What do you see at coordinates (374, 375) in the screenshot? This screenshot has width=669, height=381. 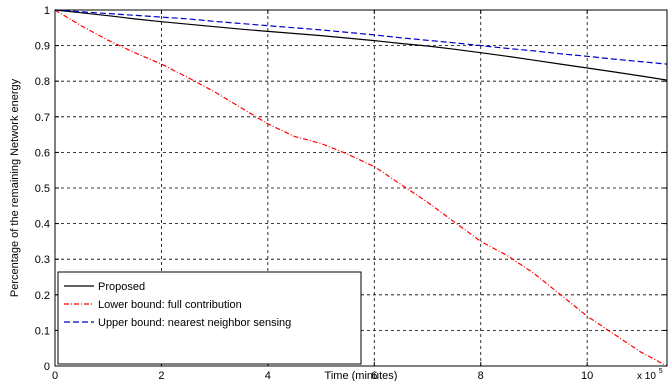 I see `x-tick-label: 6` at bounding box center [374, 375].